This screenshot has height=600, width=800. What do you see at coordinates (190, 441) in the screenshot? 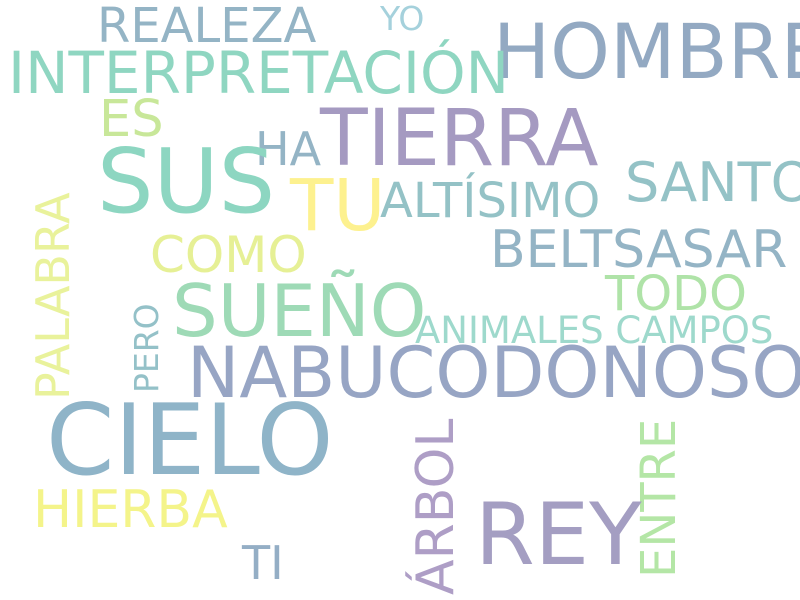
I see `word-cielo: CIELO` at bounding box center [190, 441].